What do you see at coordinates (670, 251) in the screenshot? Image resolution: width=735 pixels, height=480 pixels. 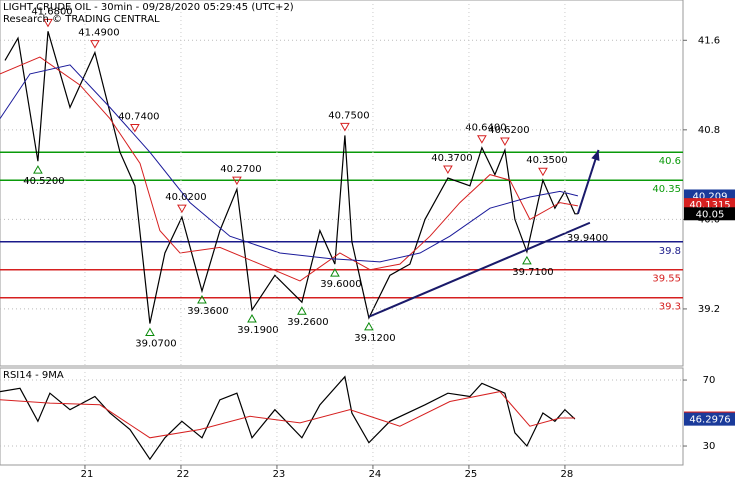 I see `level-label: 39.8` at bounding box center [670, 251].